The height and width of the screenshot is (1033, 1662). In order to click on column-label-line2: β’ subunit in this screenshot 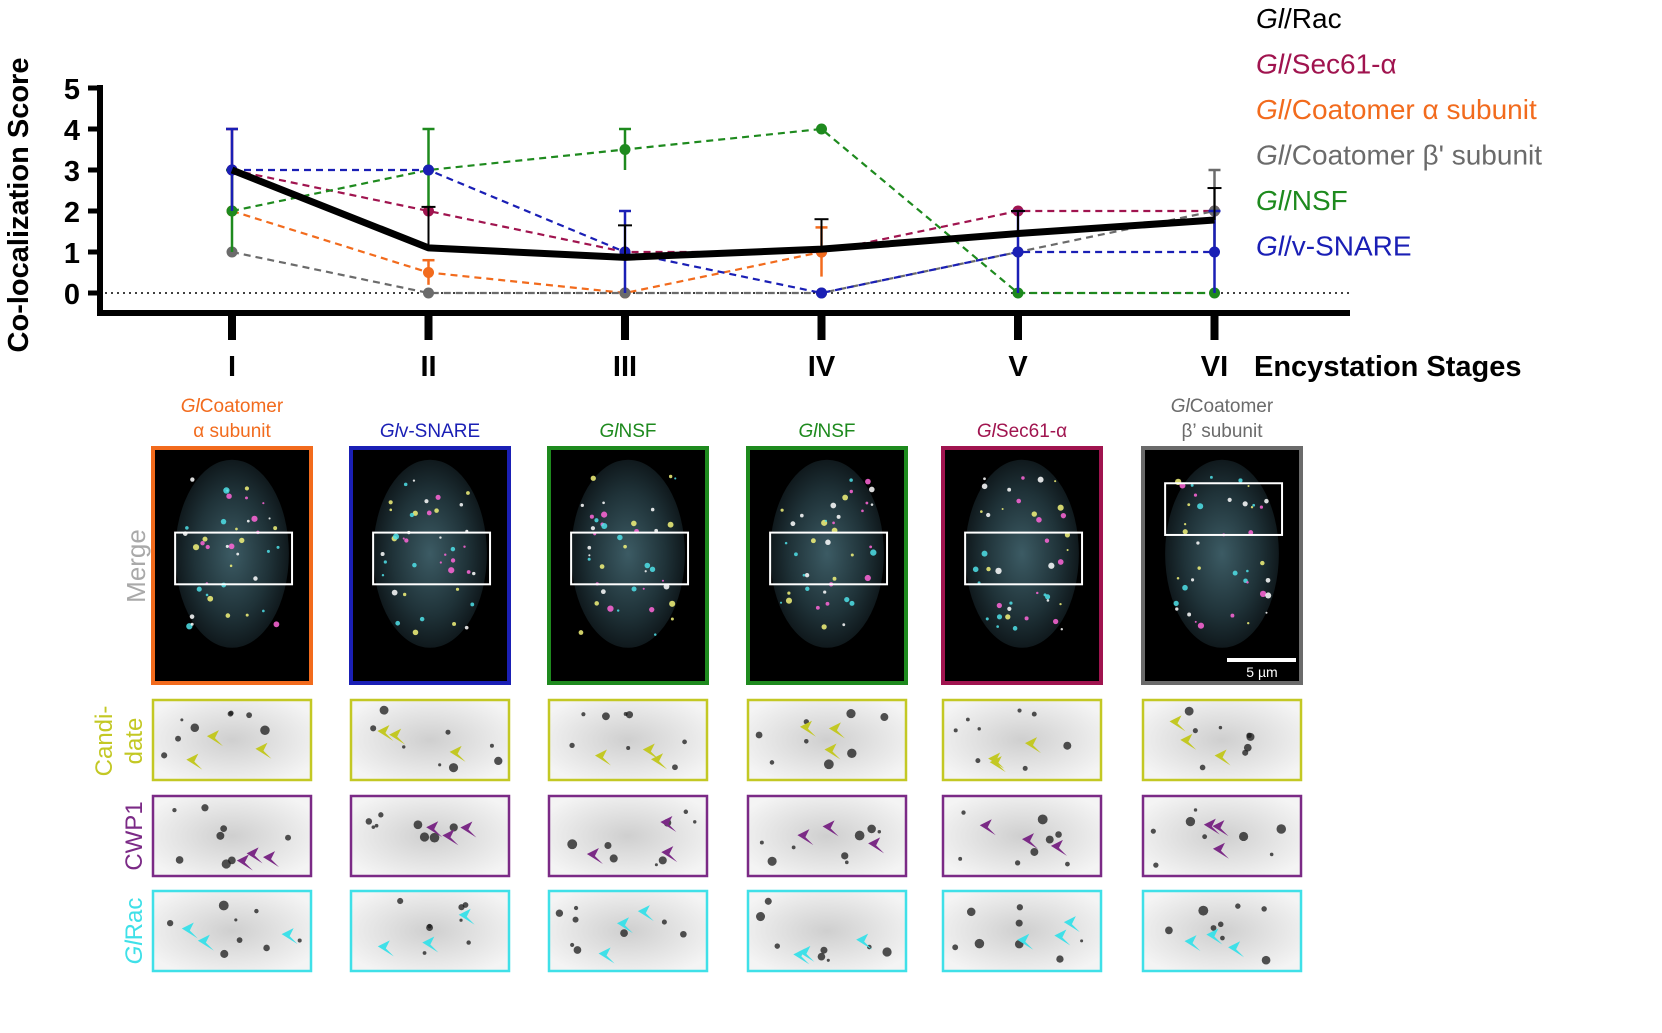, I will do `click(1223, 431)`.